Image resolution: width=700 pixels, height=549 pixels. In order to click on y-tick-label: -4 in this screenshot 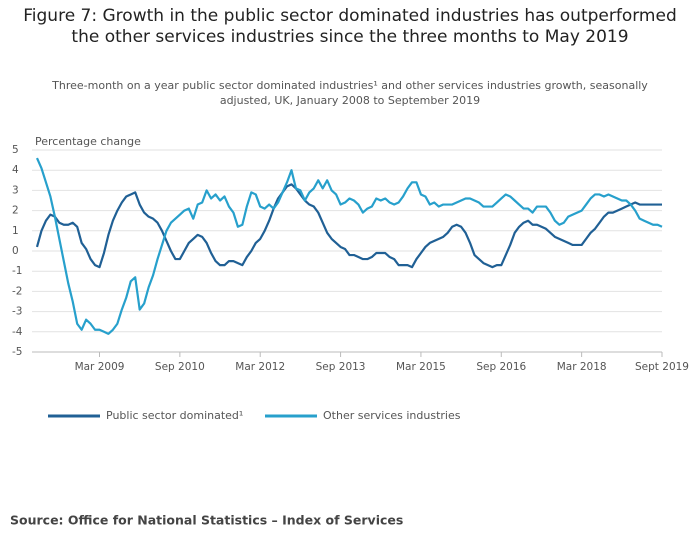, I will do `click(17, 332)`.